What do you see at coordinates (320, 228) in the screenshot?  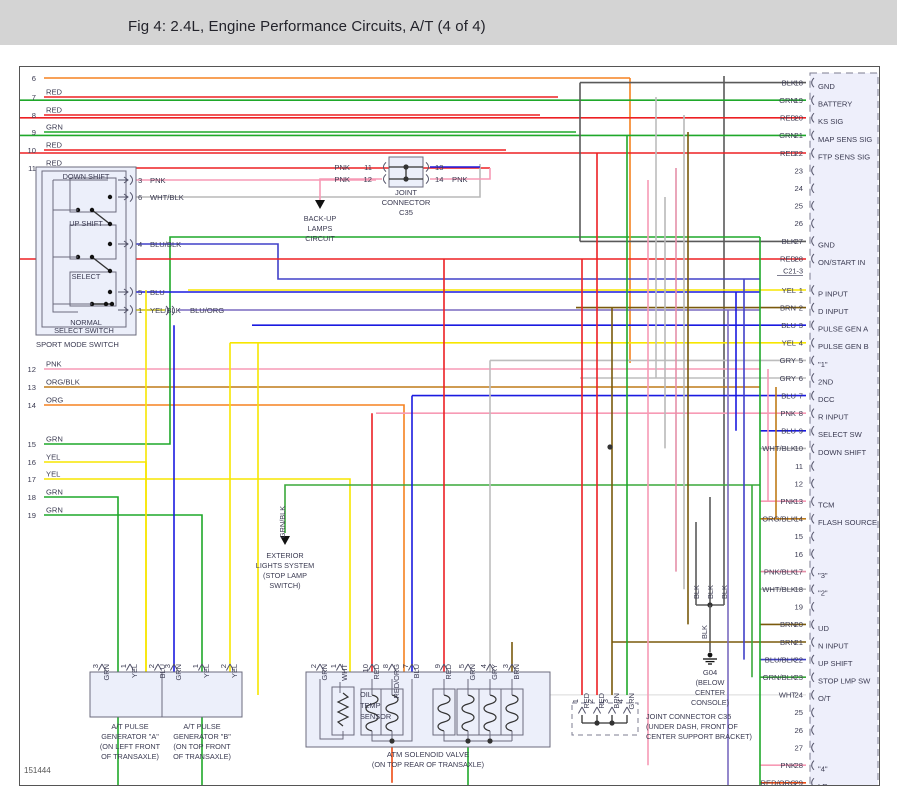 I see `backup-lamps-2: LAMPS` at bounding box center [320, 228].